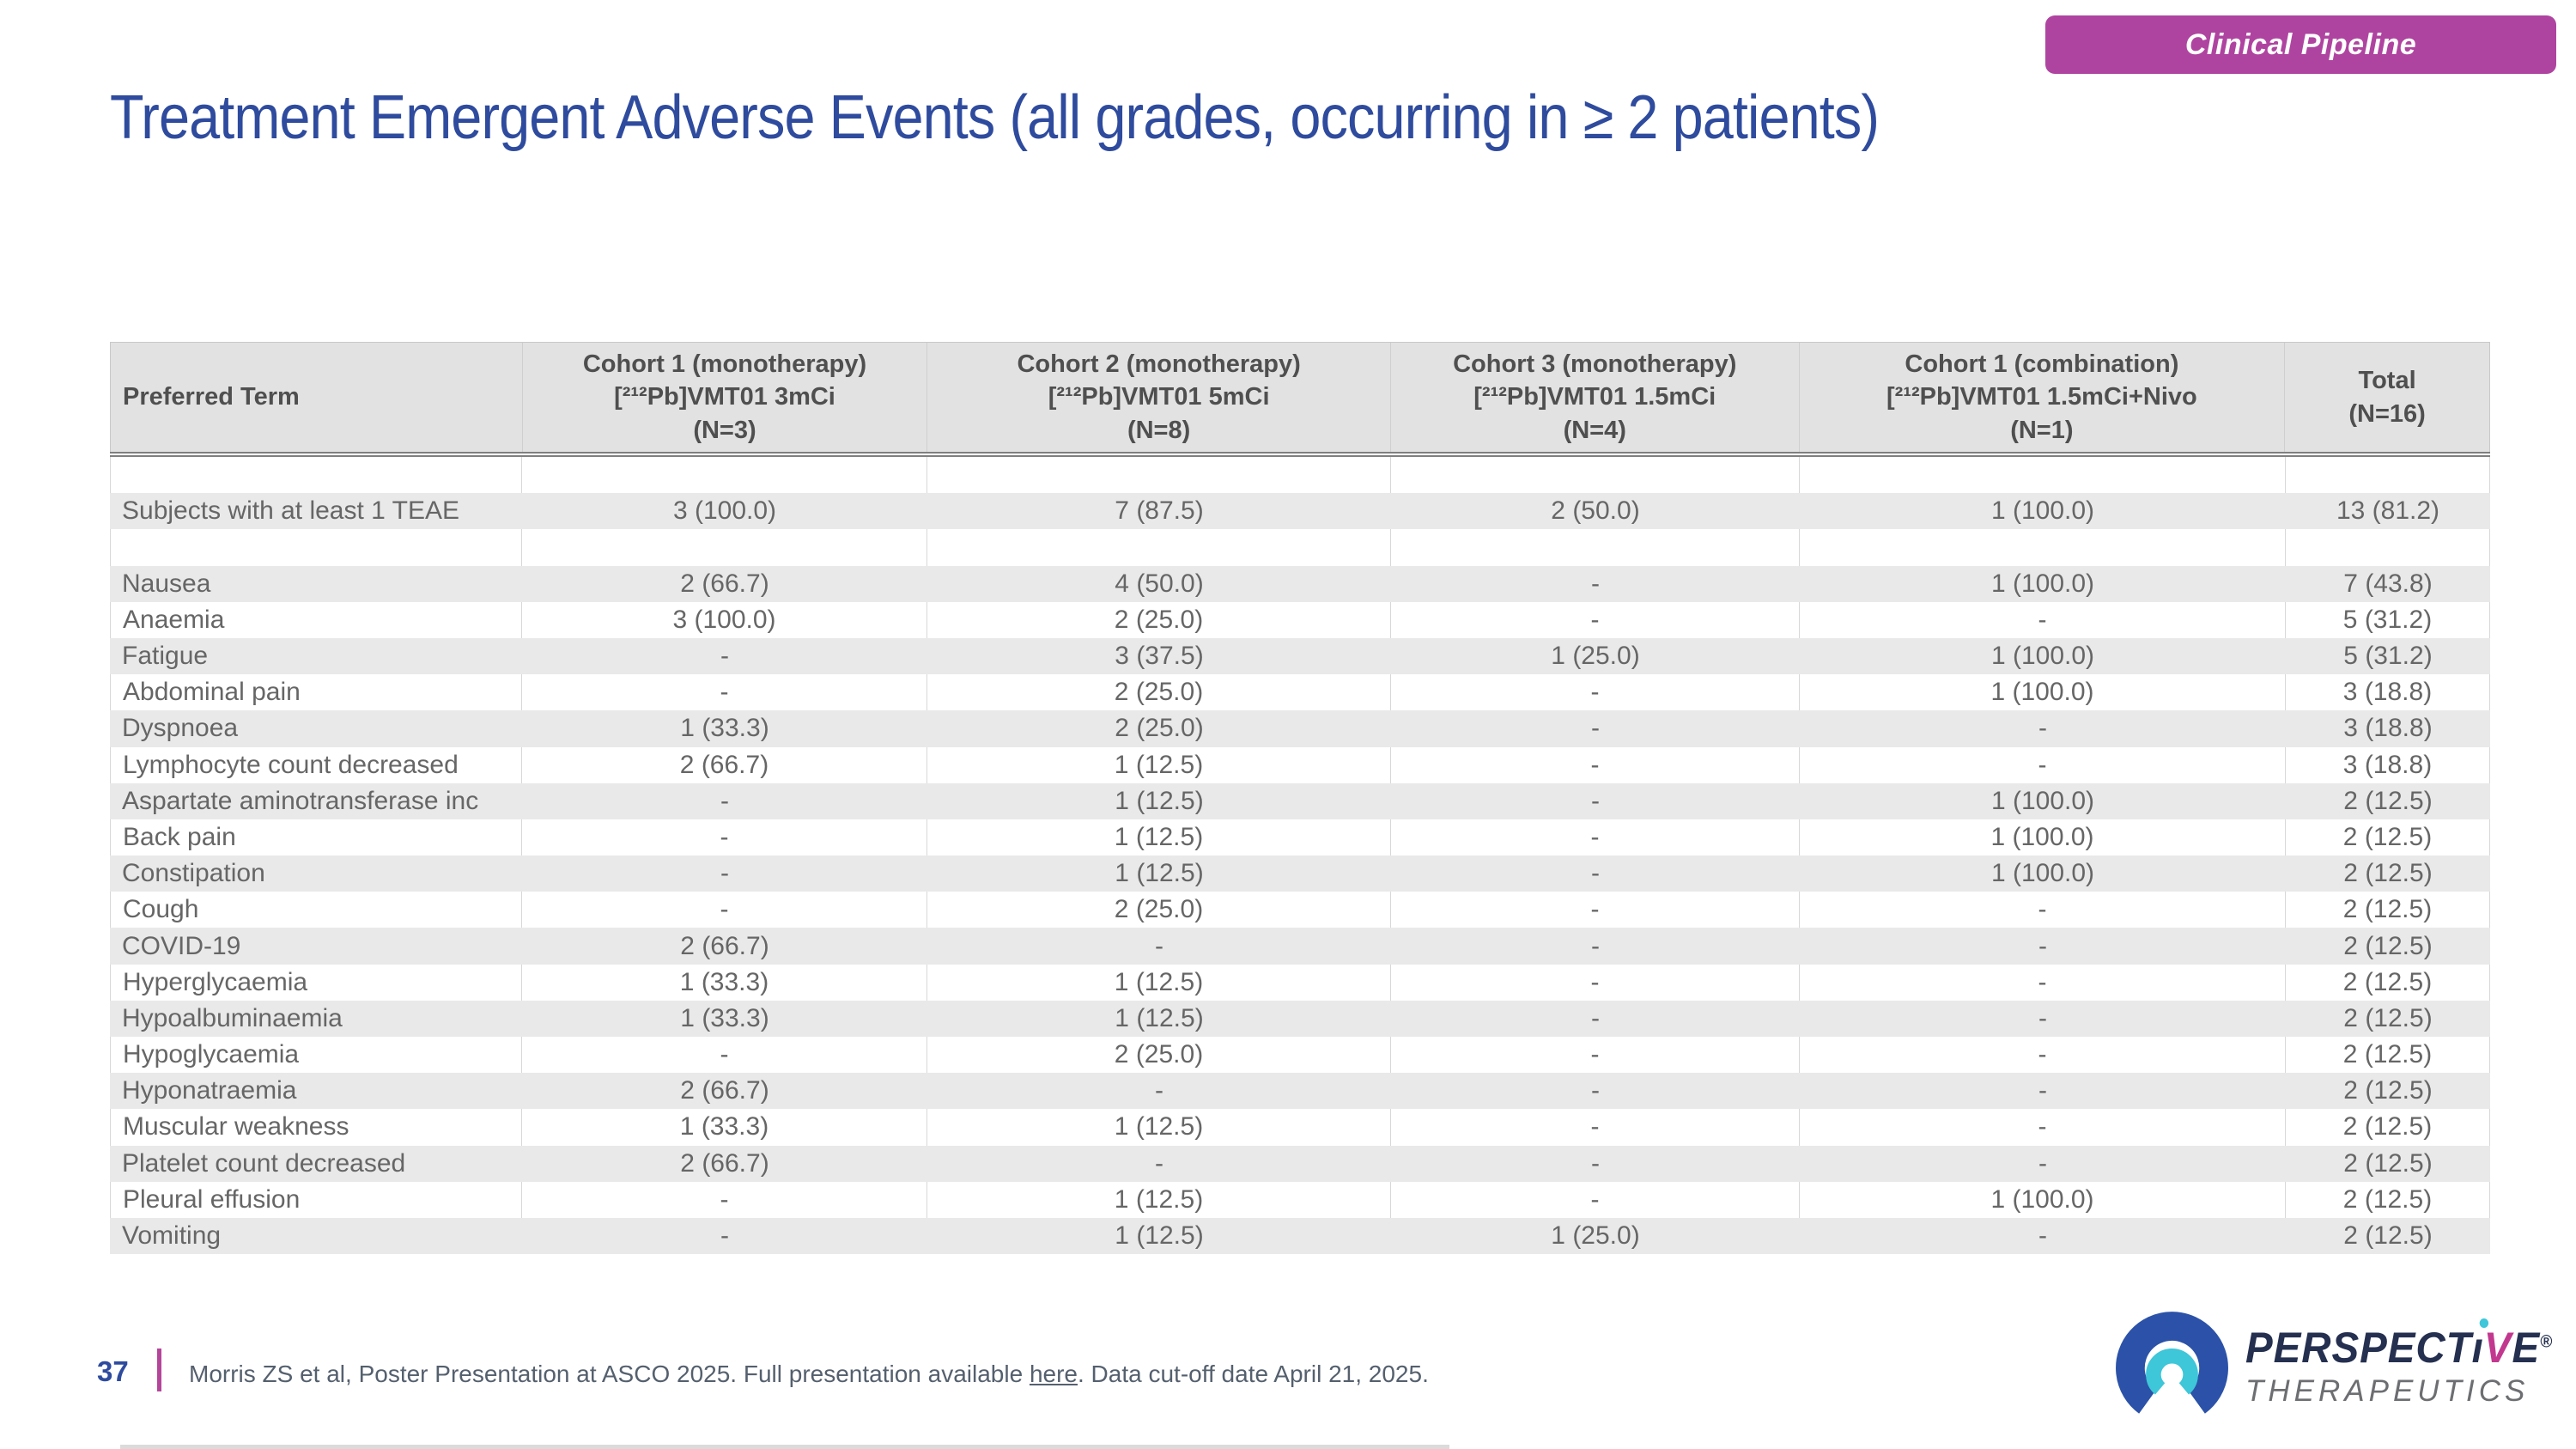 The width and height of the screenshot is (2576, 1449). What do you see at coordinates (1053, 1374) in the screenshot?
I see `here-link: here` at bounding box center [1053, 1374].